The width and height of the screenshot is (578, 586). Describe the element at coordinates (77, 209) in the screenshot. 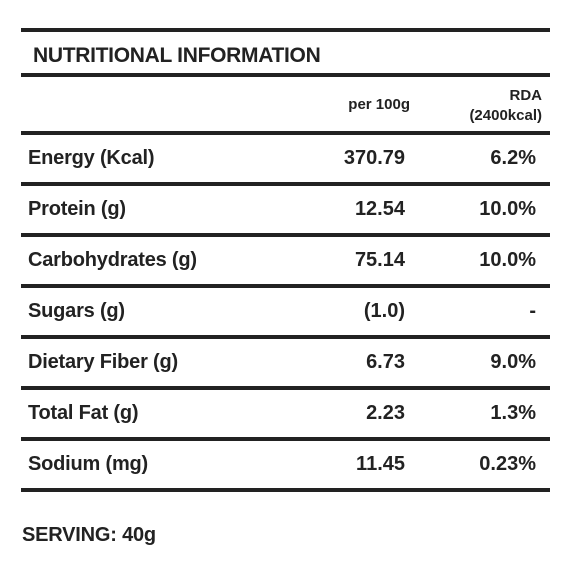

I see `row-label: Protein (g)` at that location.